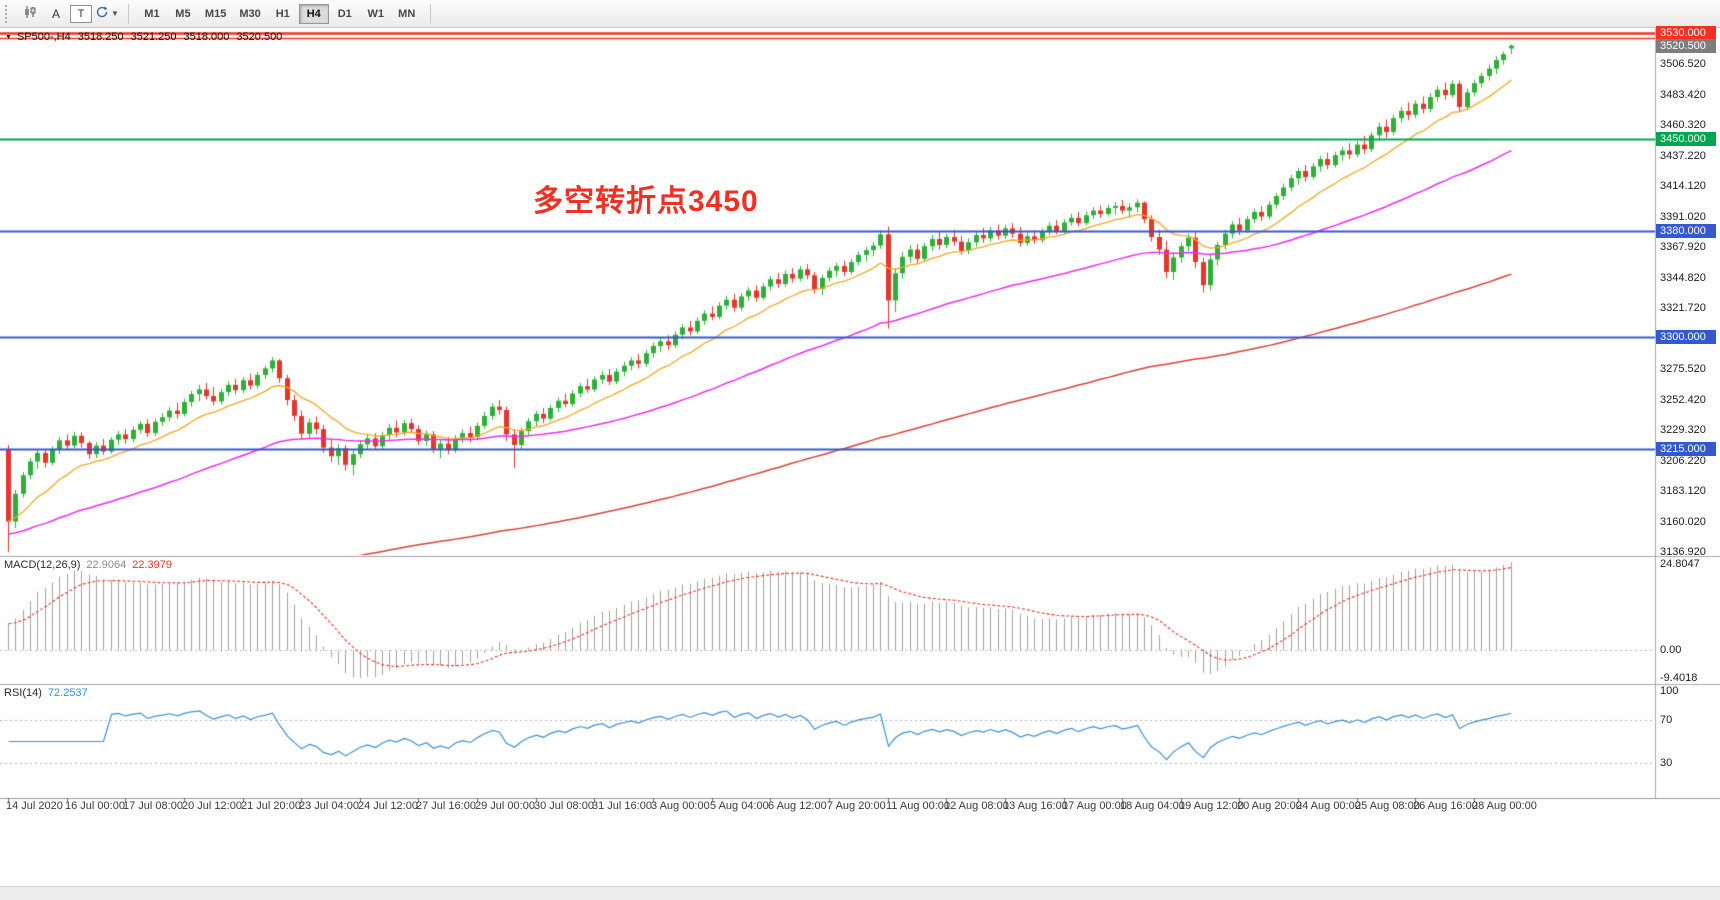  What do you see at coordinates (1504, 806) in the screenshot?
I see `time-axis-label: 28 Aug 00:00` at bounding box center [1504, 806].